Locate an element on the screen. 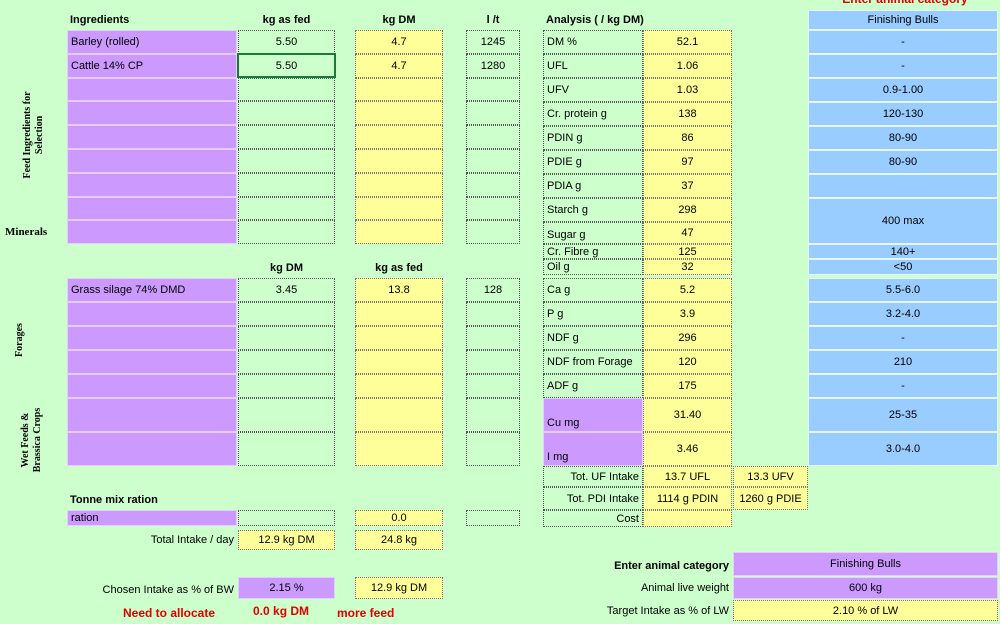 The image size is (1000, 624). cell-text: NDF from Forage is located at coordinates (593, 362).